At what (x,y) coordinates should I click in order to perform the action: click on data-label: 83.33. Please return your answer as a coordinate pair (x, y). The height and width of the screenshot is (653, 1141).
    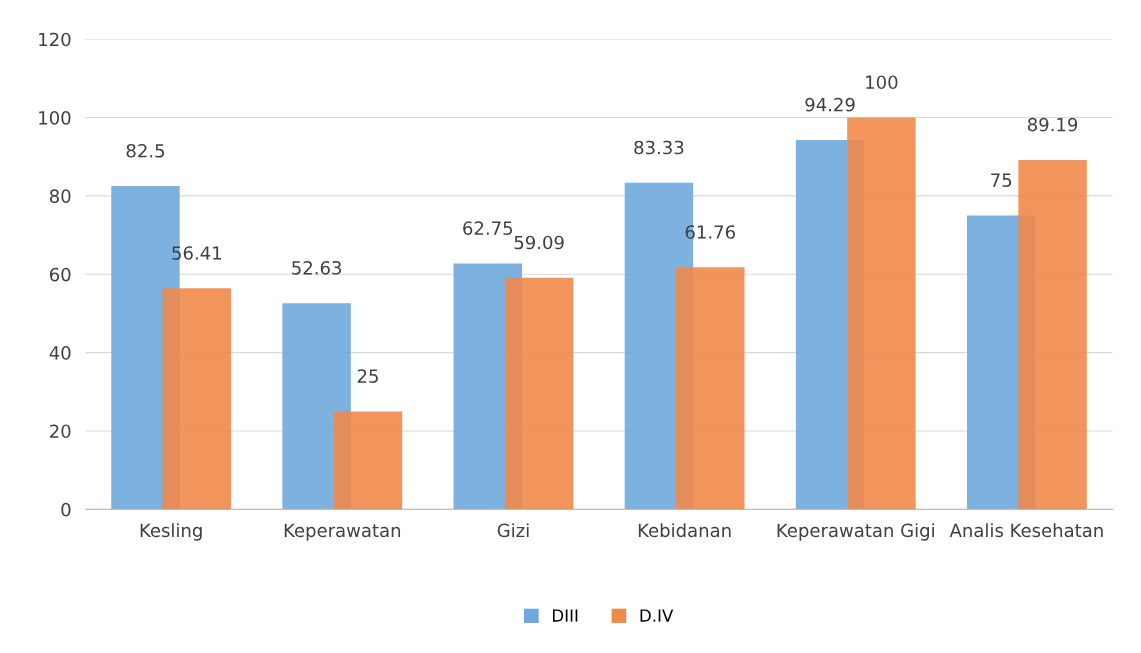
    Looking at the image, I should click on (659, 147).